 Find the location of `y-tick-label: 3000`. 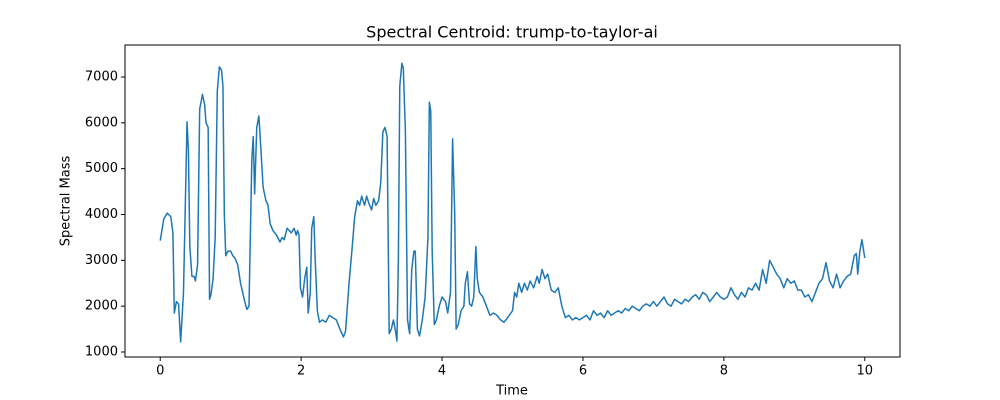

y-tick-label: 3000 is located at coordinates (101, 260).